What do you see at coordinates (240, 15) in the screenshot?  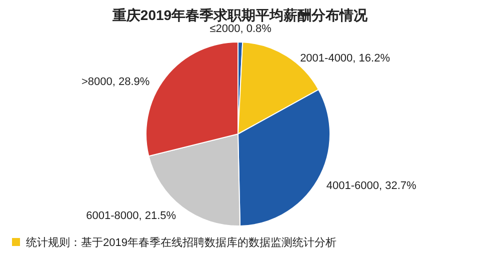 I see `chart-title: 重庆2019年春季求职期平均薪酬分布情况` at bounding box center [240, 15].